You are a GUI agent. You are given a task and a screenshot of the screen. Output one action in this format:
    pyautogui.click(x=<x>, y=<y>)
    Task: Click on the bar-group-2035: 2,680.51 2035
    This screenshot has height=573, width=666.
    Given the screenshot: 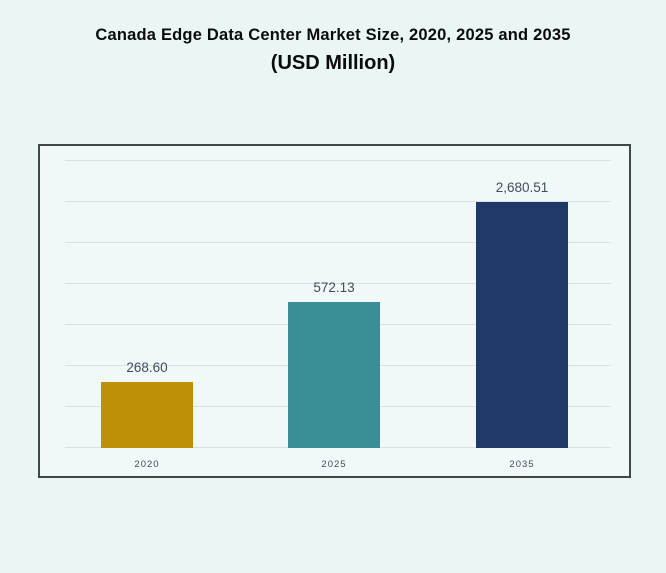 What is the action you would take?
    pyautogui.click(x=522, y=311)
    